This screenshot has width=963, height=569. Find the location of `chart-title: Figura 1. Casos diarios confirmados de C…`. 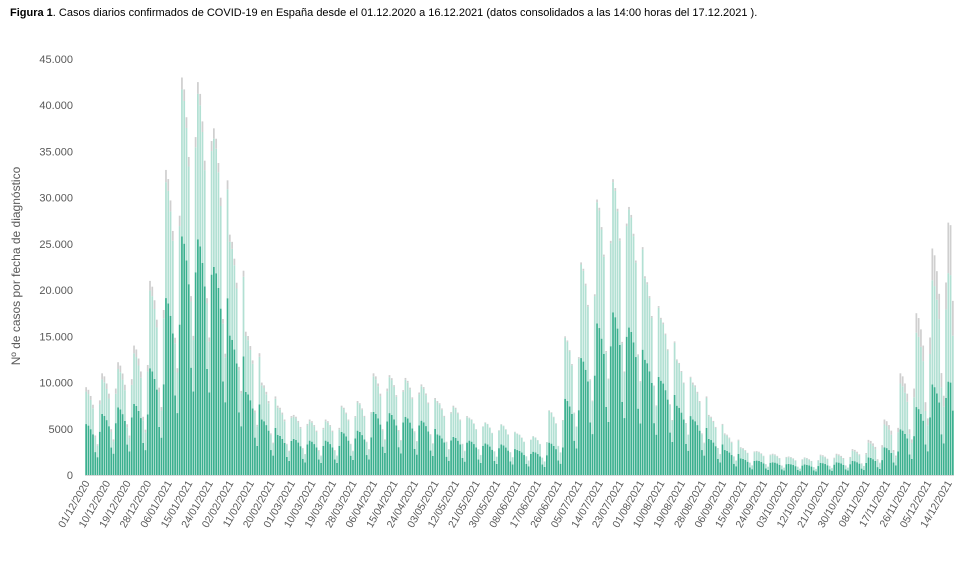

chart-title: Figura 1. Casos diarios confirmados de C… is located at coordinates (383, 13).